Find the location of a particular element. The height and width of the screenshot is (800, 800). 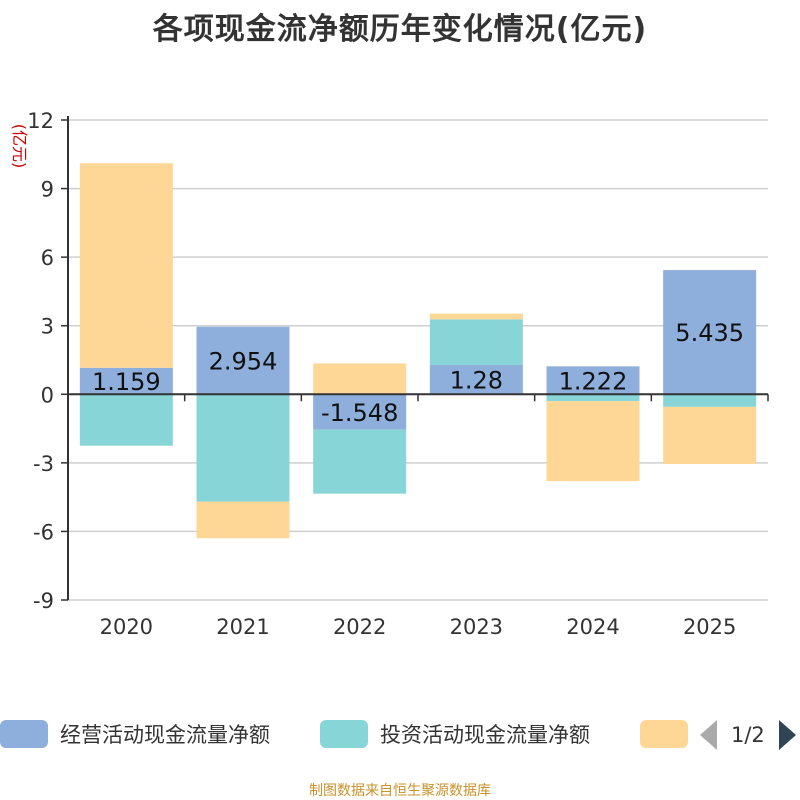

bar-3-2020 is located at coordinates (126, 265).